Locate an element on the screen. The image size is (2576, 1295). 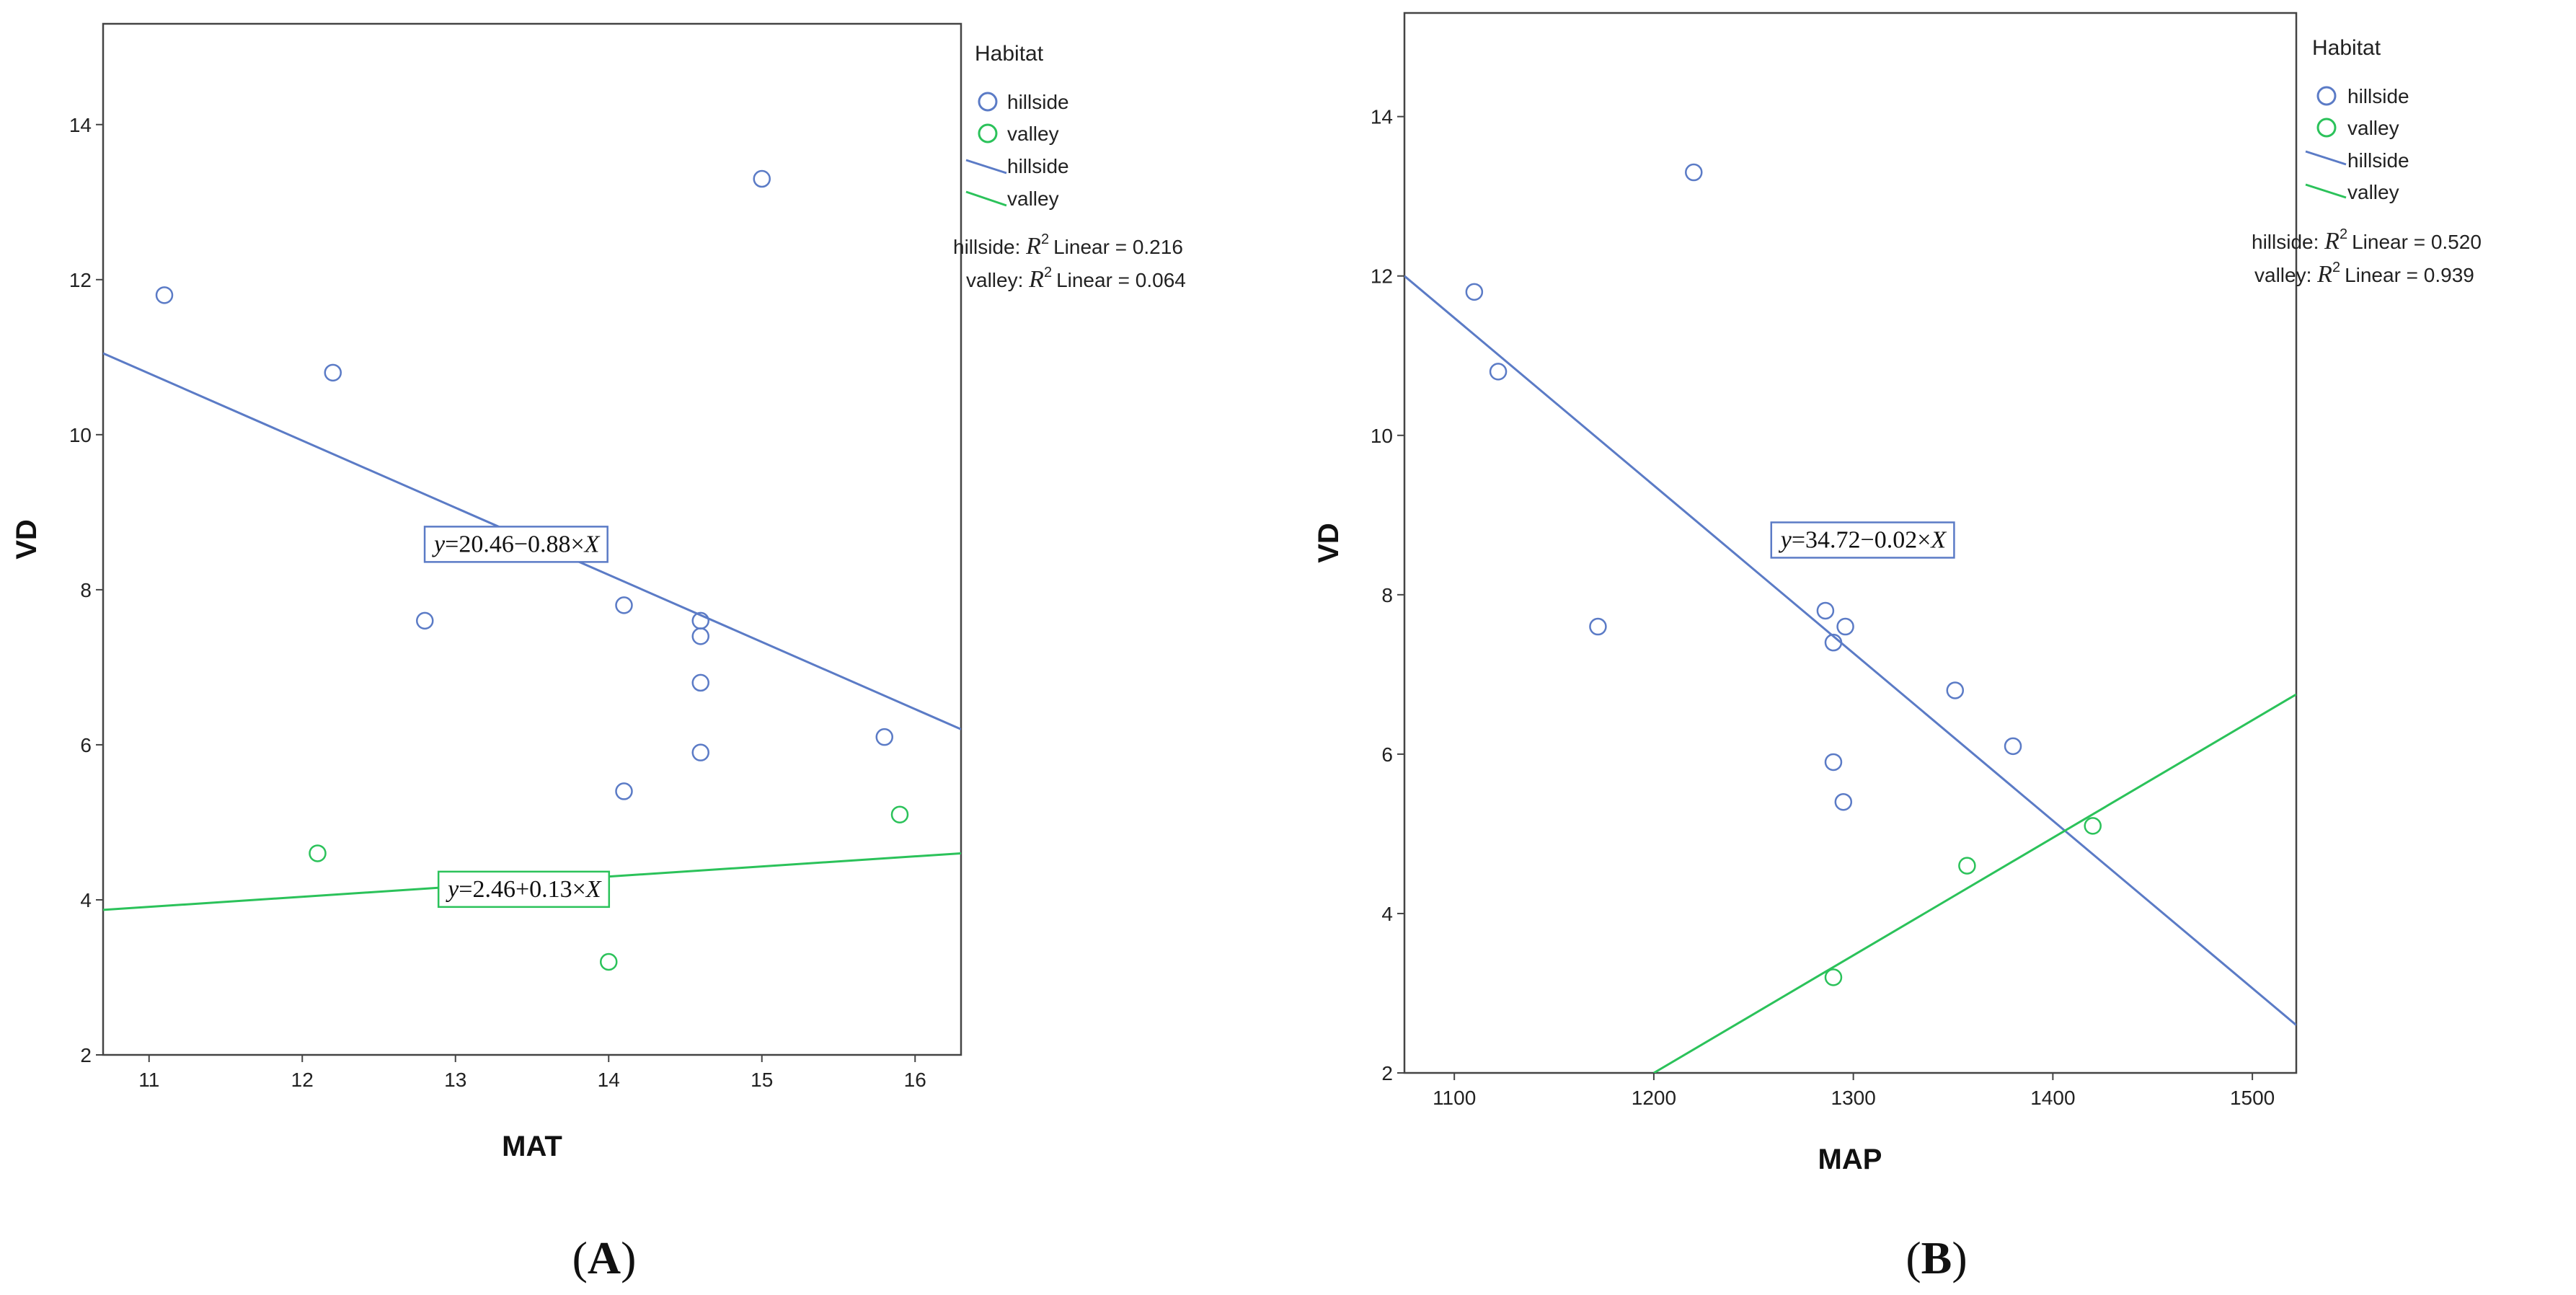
x-tick-label: 14 is located at coordinates (609, 1080).